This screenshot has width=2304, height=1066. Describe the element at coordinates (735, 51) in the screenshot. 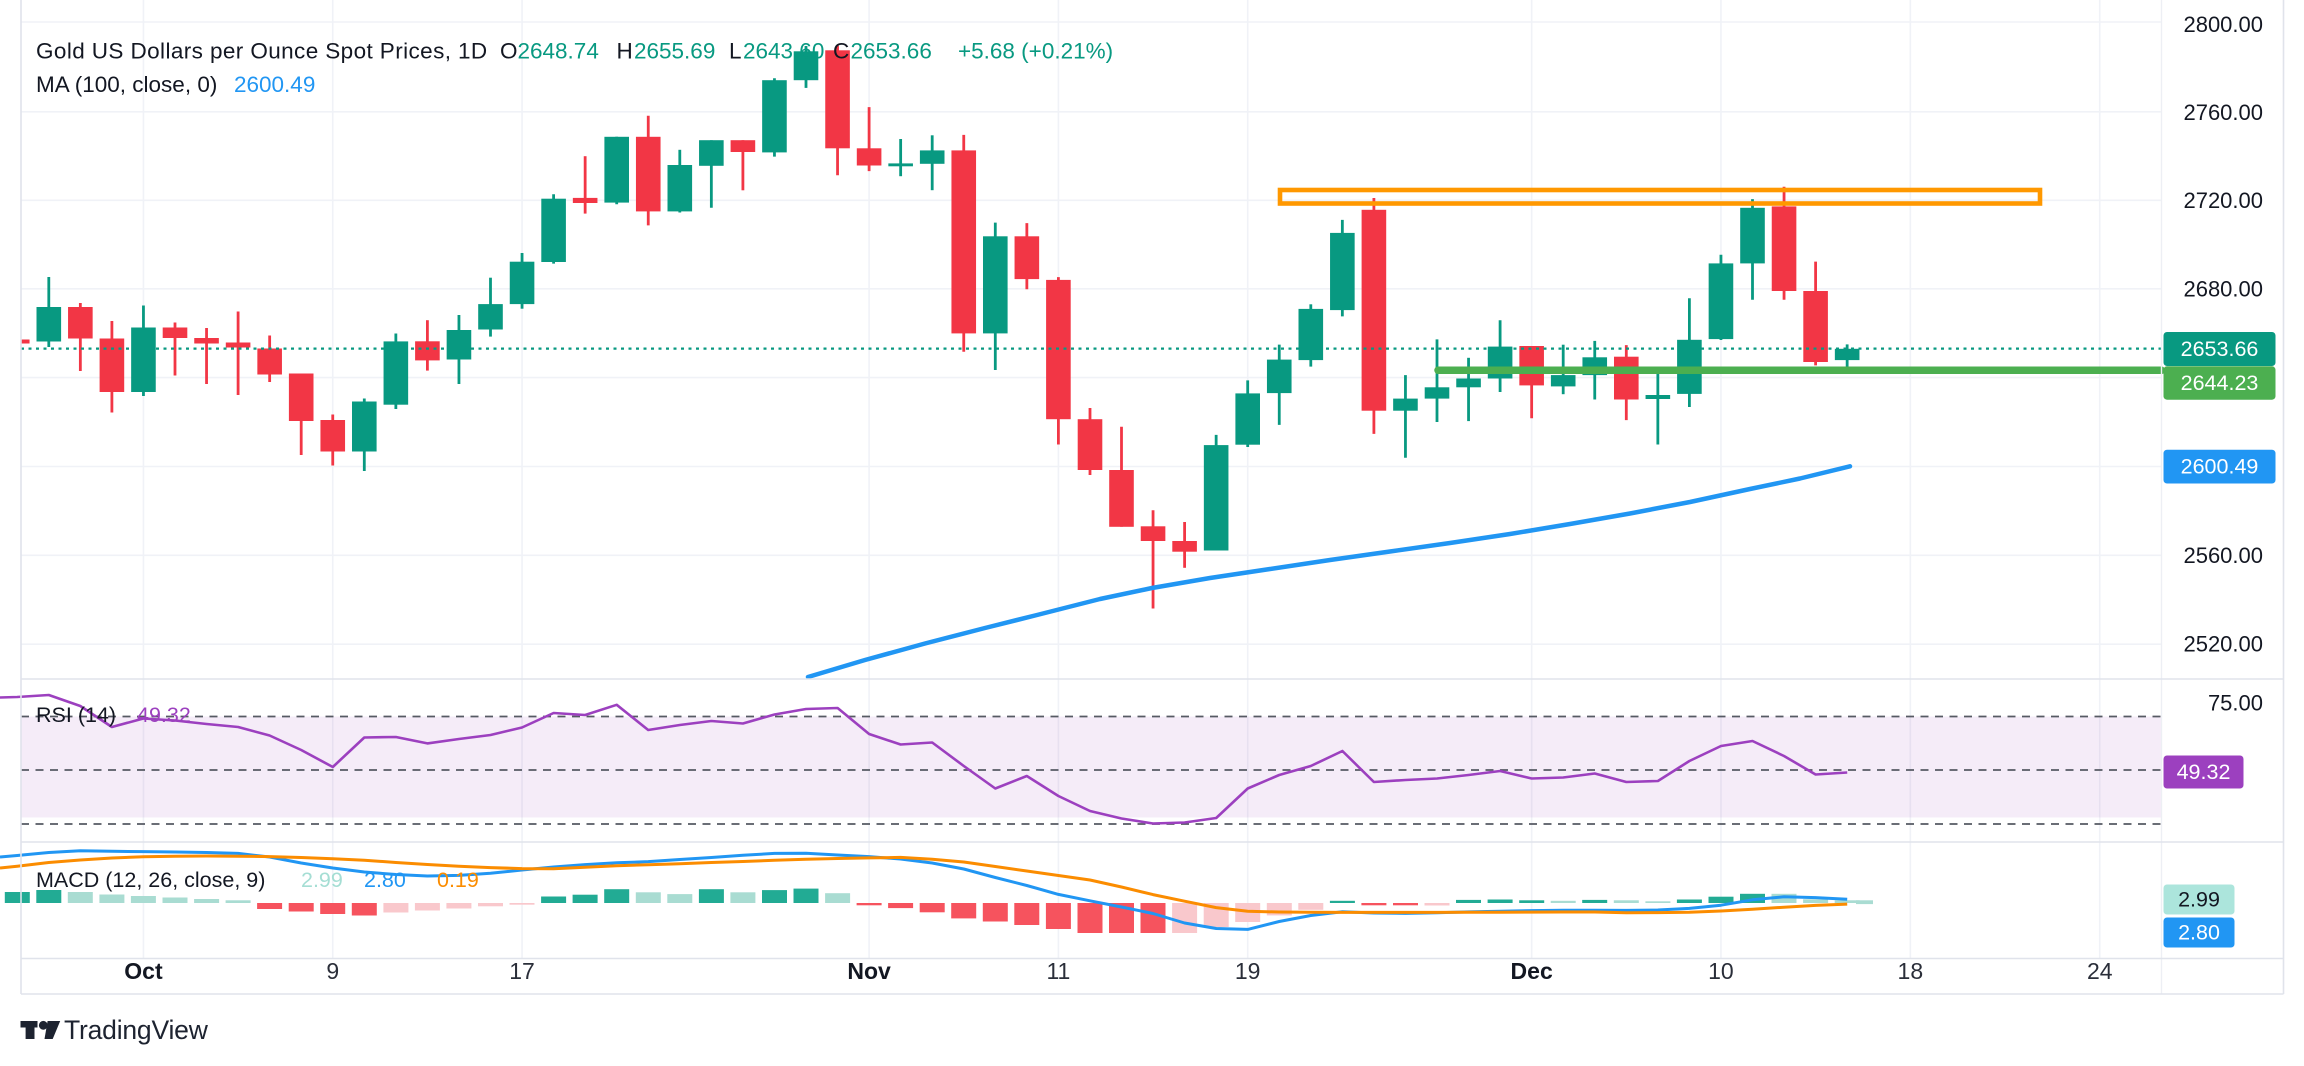

I see `svg-text: L` at that location.